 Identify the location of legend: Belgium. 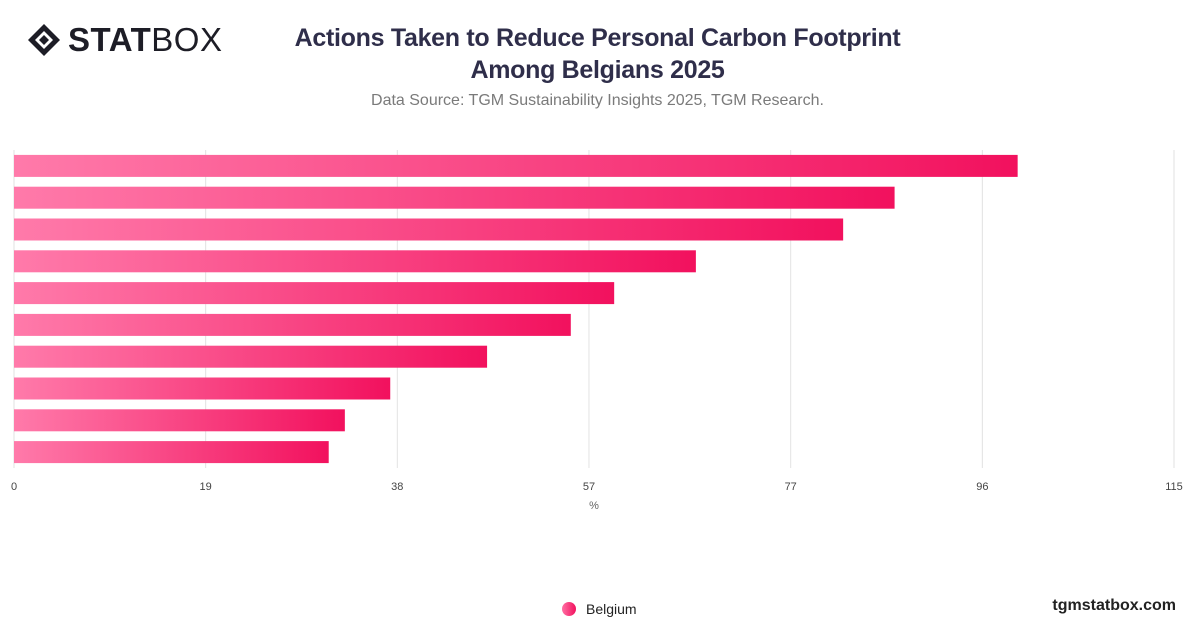
(599, 609).